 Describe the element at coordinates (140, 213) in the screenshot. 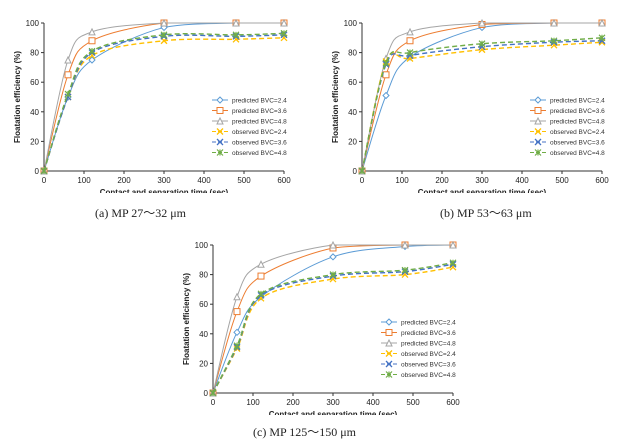

I see `caption-a: (a) MP 27～32 μm` at that location.